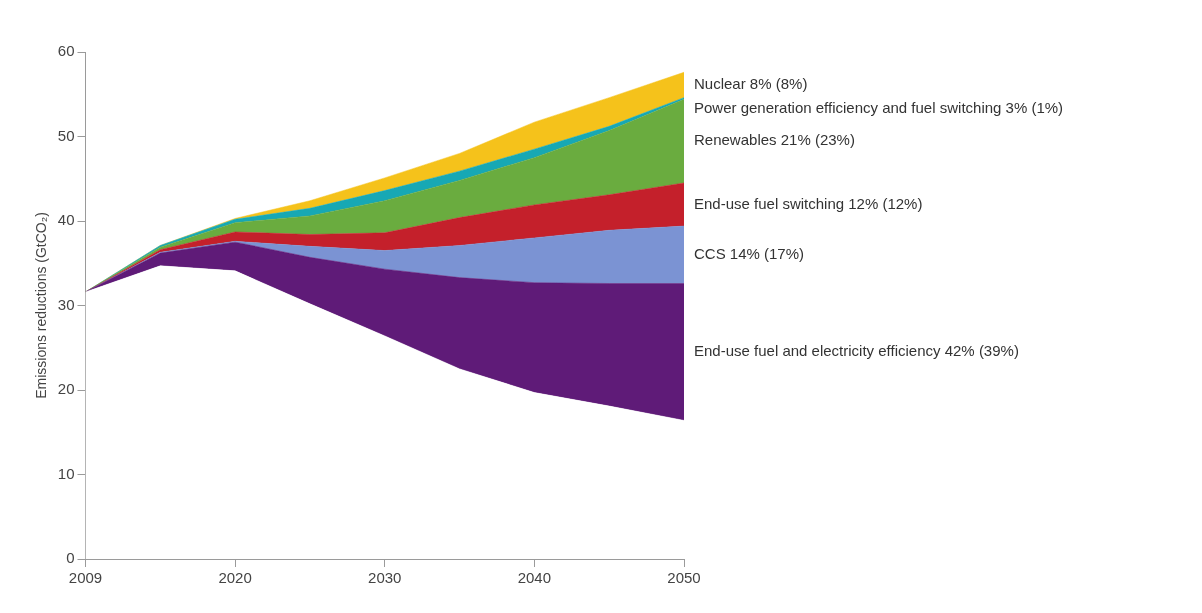 The height and width of the screenshot is (613, 1202). What do you see at coordinates (534, 578) in the screenshot?
I see `x-tick-label: 2040` at bounding box center [534, 578].